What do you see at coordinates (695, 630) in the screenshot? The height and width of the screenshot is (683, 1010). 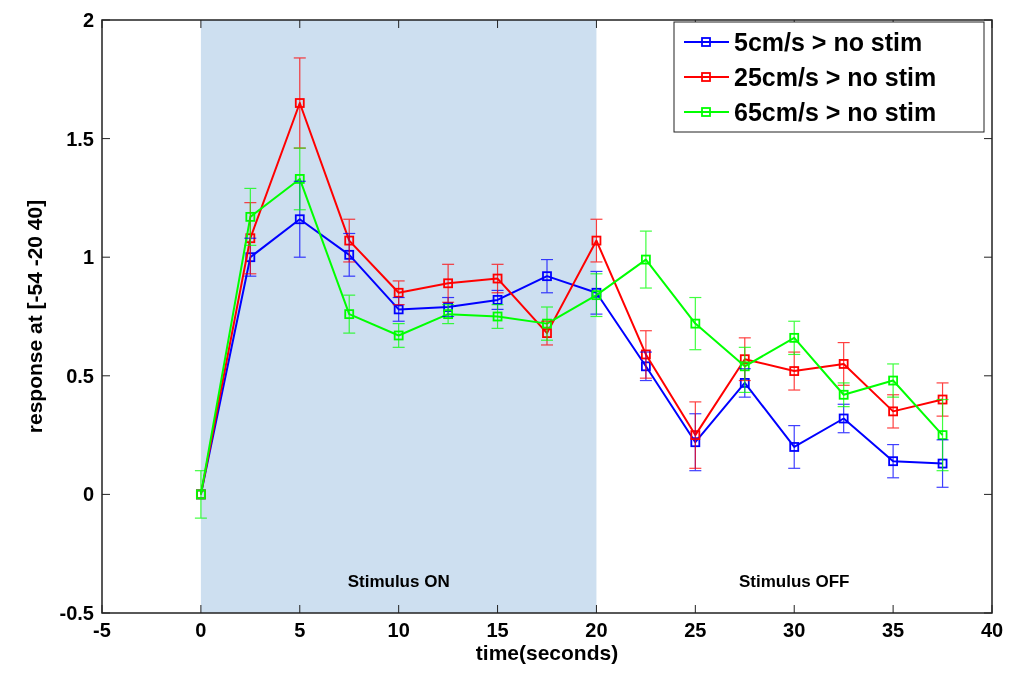 I see `x-tick-label: 25` at bounding box center [695, 630].